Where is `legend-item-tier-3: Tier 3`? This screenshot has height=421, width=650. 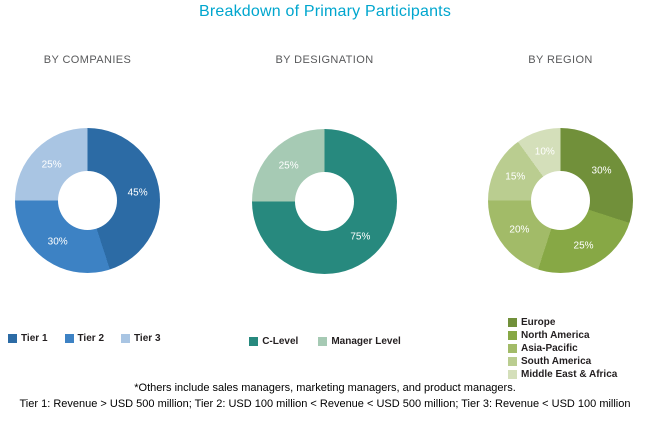 legend-item-tier-3: Tier 3 is located at coordinates (141, 338).